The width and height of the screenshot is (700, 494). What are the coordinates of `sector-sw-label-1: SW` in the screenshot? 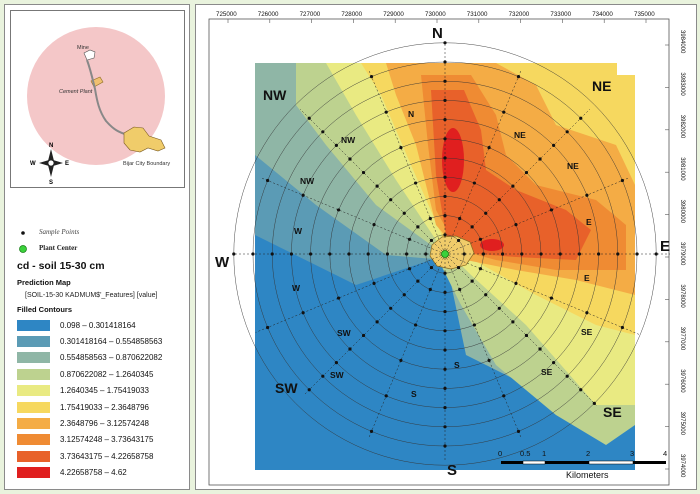 It's located at (344, 333).